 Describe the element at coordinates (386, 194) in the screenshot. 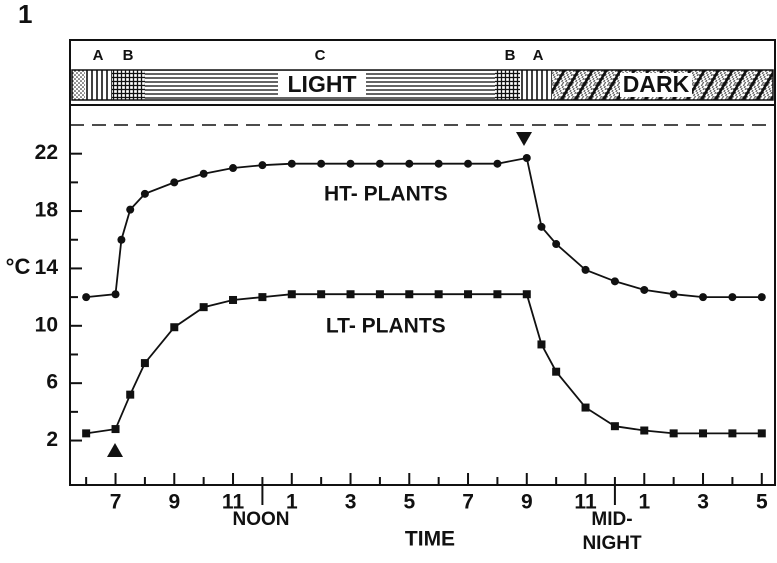

I see `series-label: HT- PLANTS` at that location.